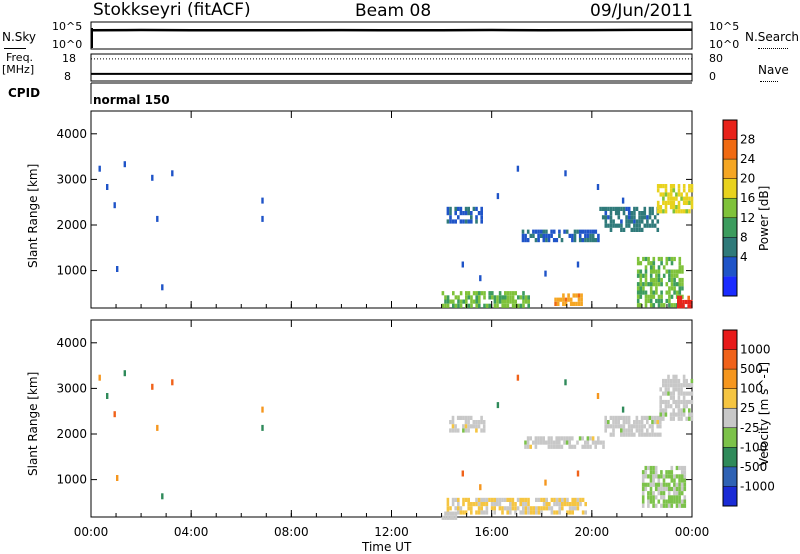  I want to click on power-ytick-label: 4000, so click(71, 134).